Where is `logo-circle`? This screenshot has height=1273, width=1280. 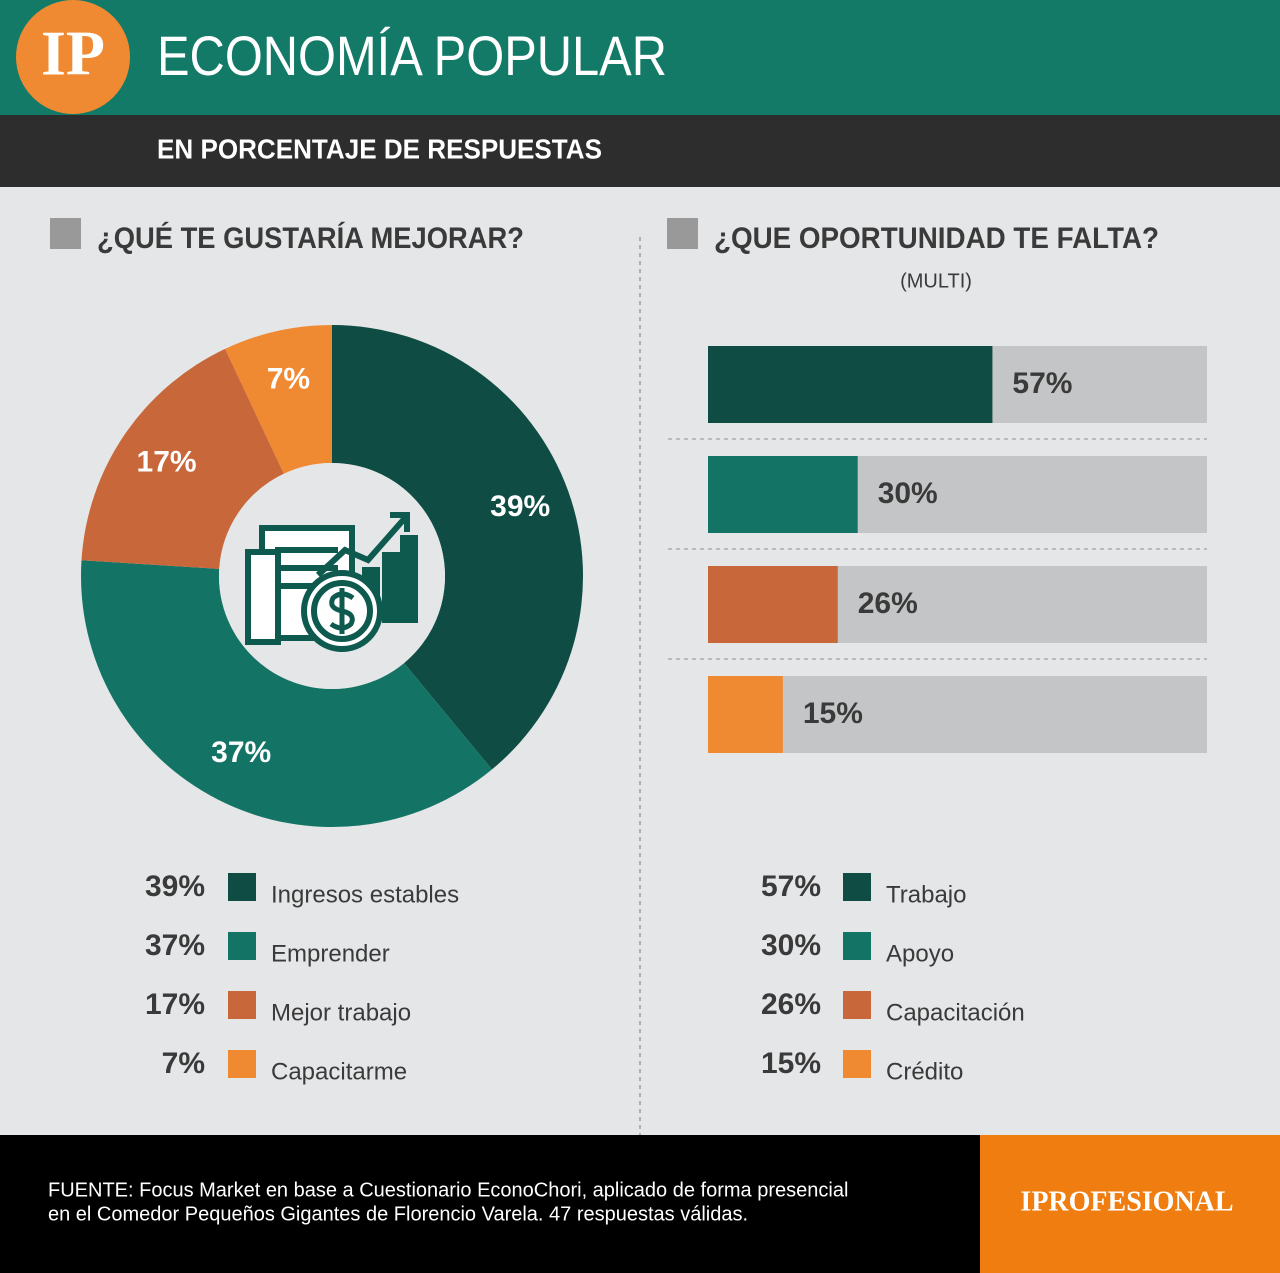
logo-circle is located at coordinates (73, 57).